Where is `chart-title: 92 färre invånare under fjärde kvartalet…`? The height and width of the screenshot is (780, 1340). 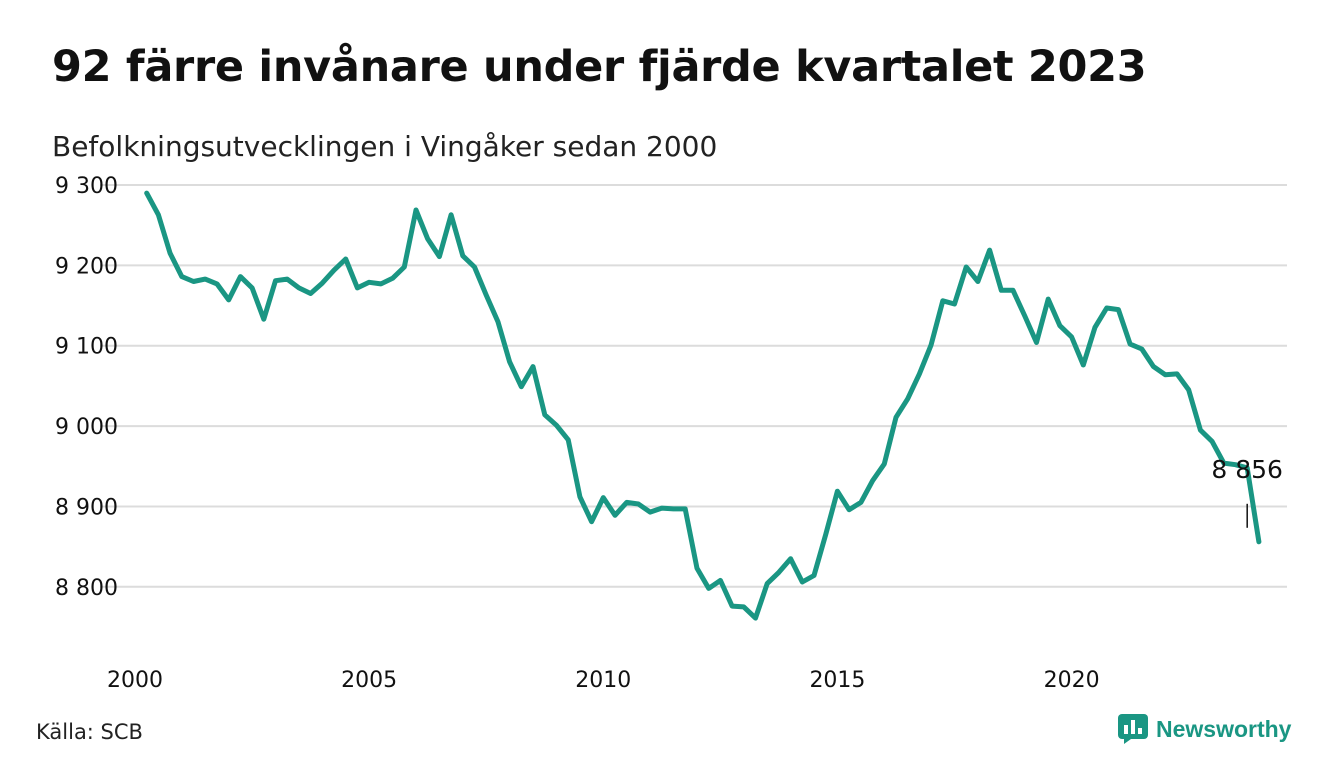
chart-title: 92 färre invånare under fjärde kvartalet… is located at coordinates (599, 67).